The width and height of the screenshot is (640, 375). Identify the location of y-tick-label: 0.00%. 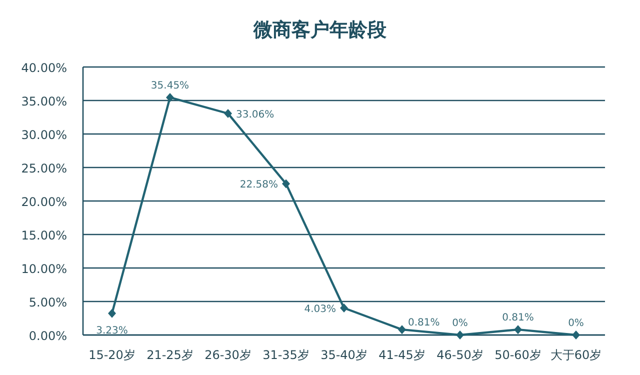
(47, 336).